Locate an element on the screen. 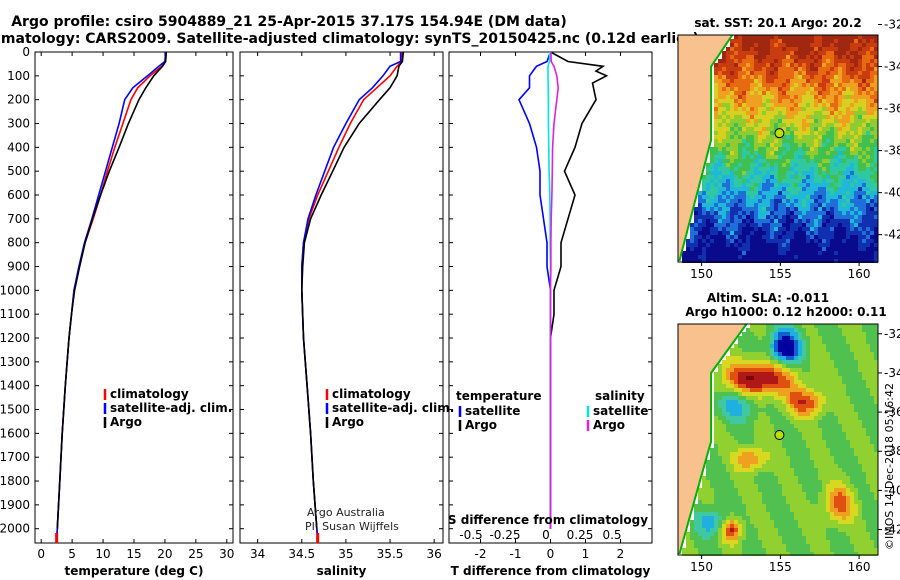 Image resolution: width=900 pixels, height=580 pixels. y-tick-label: 400 is located at coordinates (18, 147).